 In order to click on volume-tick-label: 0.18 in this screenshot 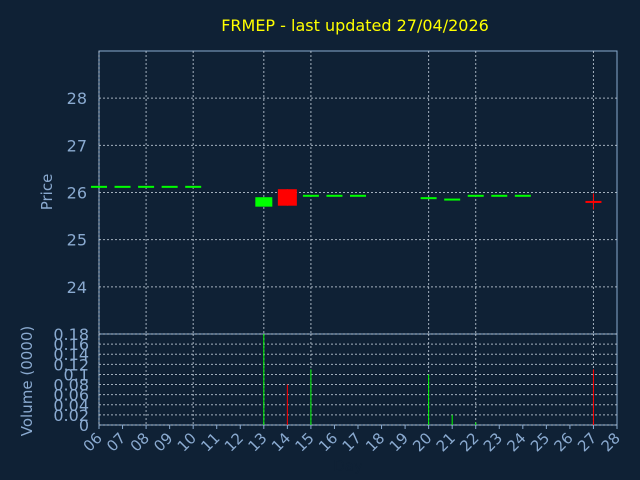, I will do `click(71, 334)`.